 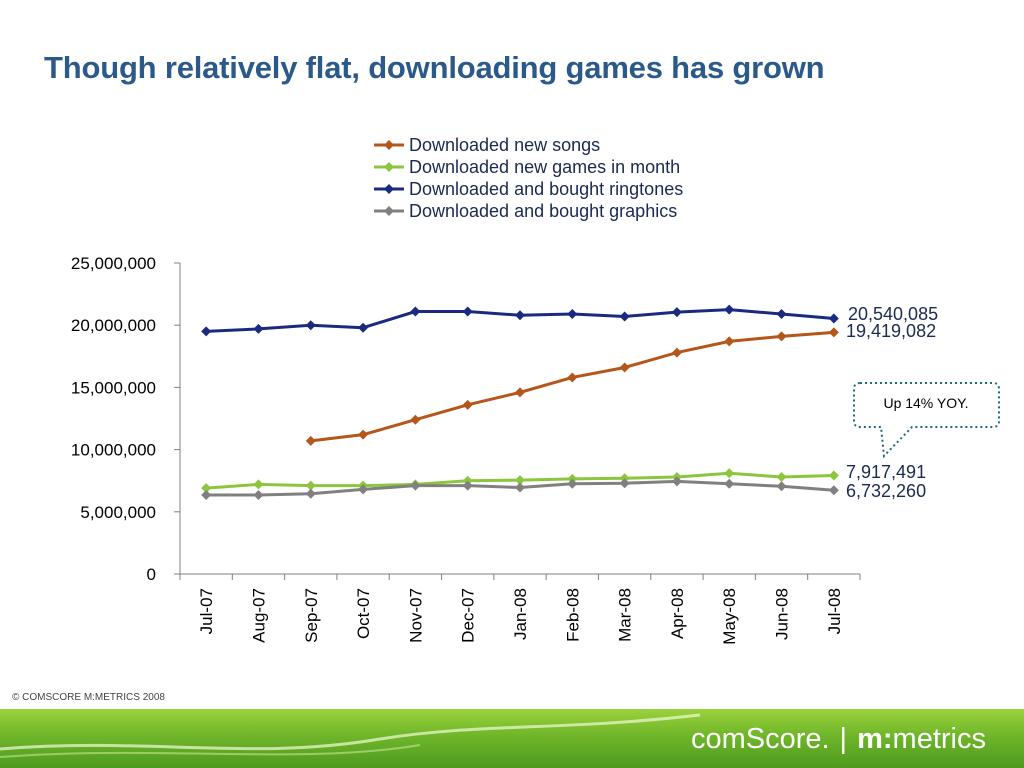 I want to click on x-tick-label: Sep-07, so click(x=311, y=615).